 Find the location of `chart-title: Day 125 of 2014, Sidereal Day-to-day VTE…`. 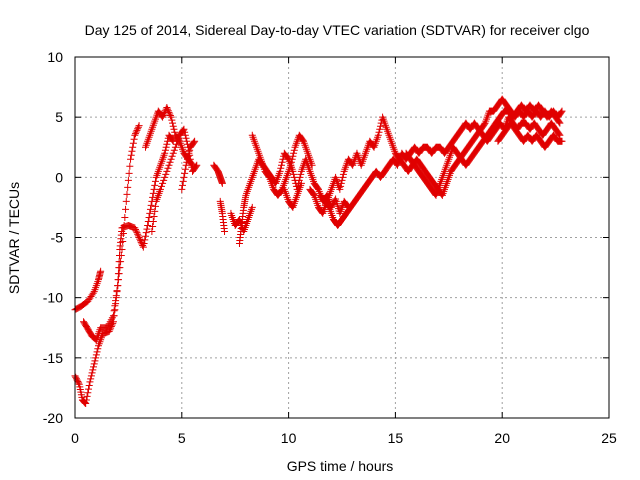

chart-title: Day 125 of 2014, Sidereal Day-to-day VTE… is located at coordinates (337, 30).